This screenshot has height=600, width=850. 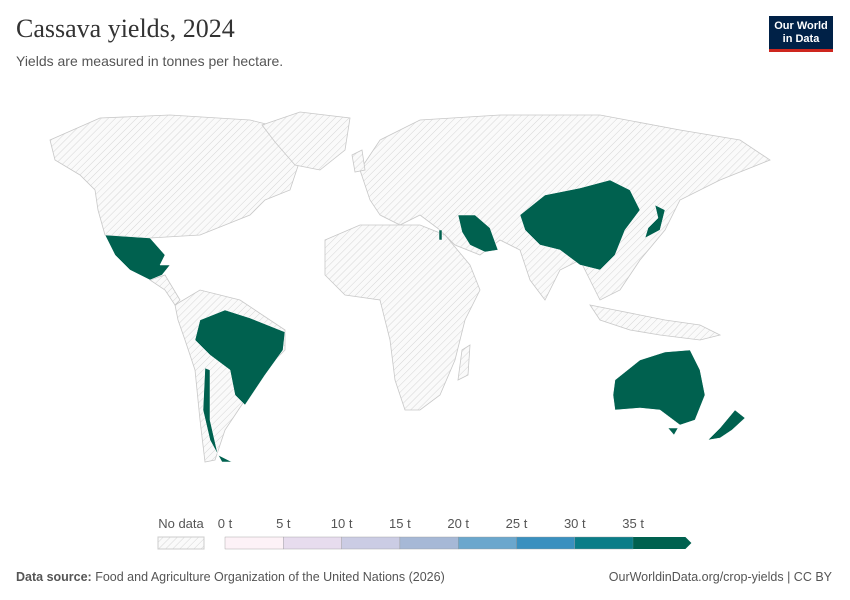 What do you see at coordinates (726, 425) in the screenshot?
I see `new-zealand` at bounding box center [726, 425].